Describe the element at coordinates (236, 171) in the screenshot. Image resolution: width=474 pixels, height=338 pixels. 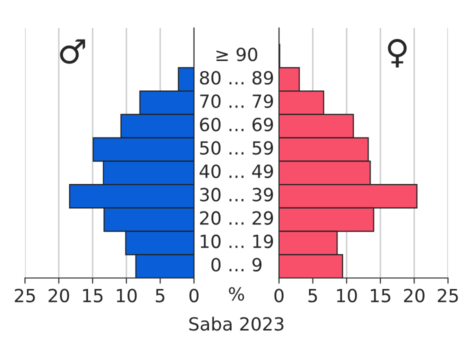
I see `y-tick-label: 40 … 49` at that location.